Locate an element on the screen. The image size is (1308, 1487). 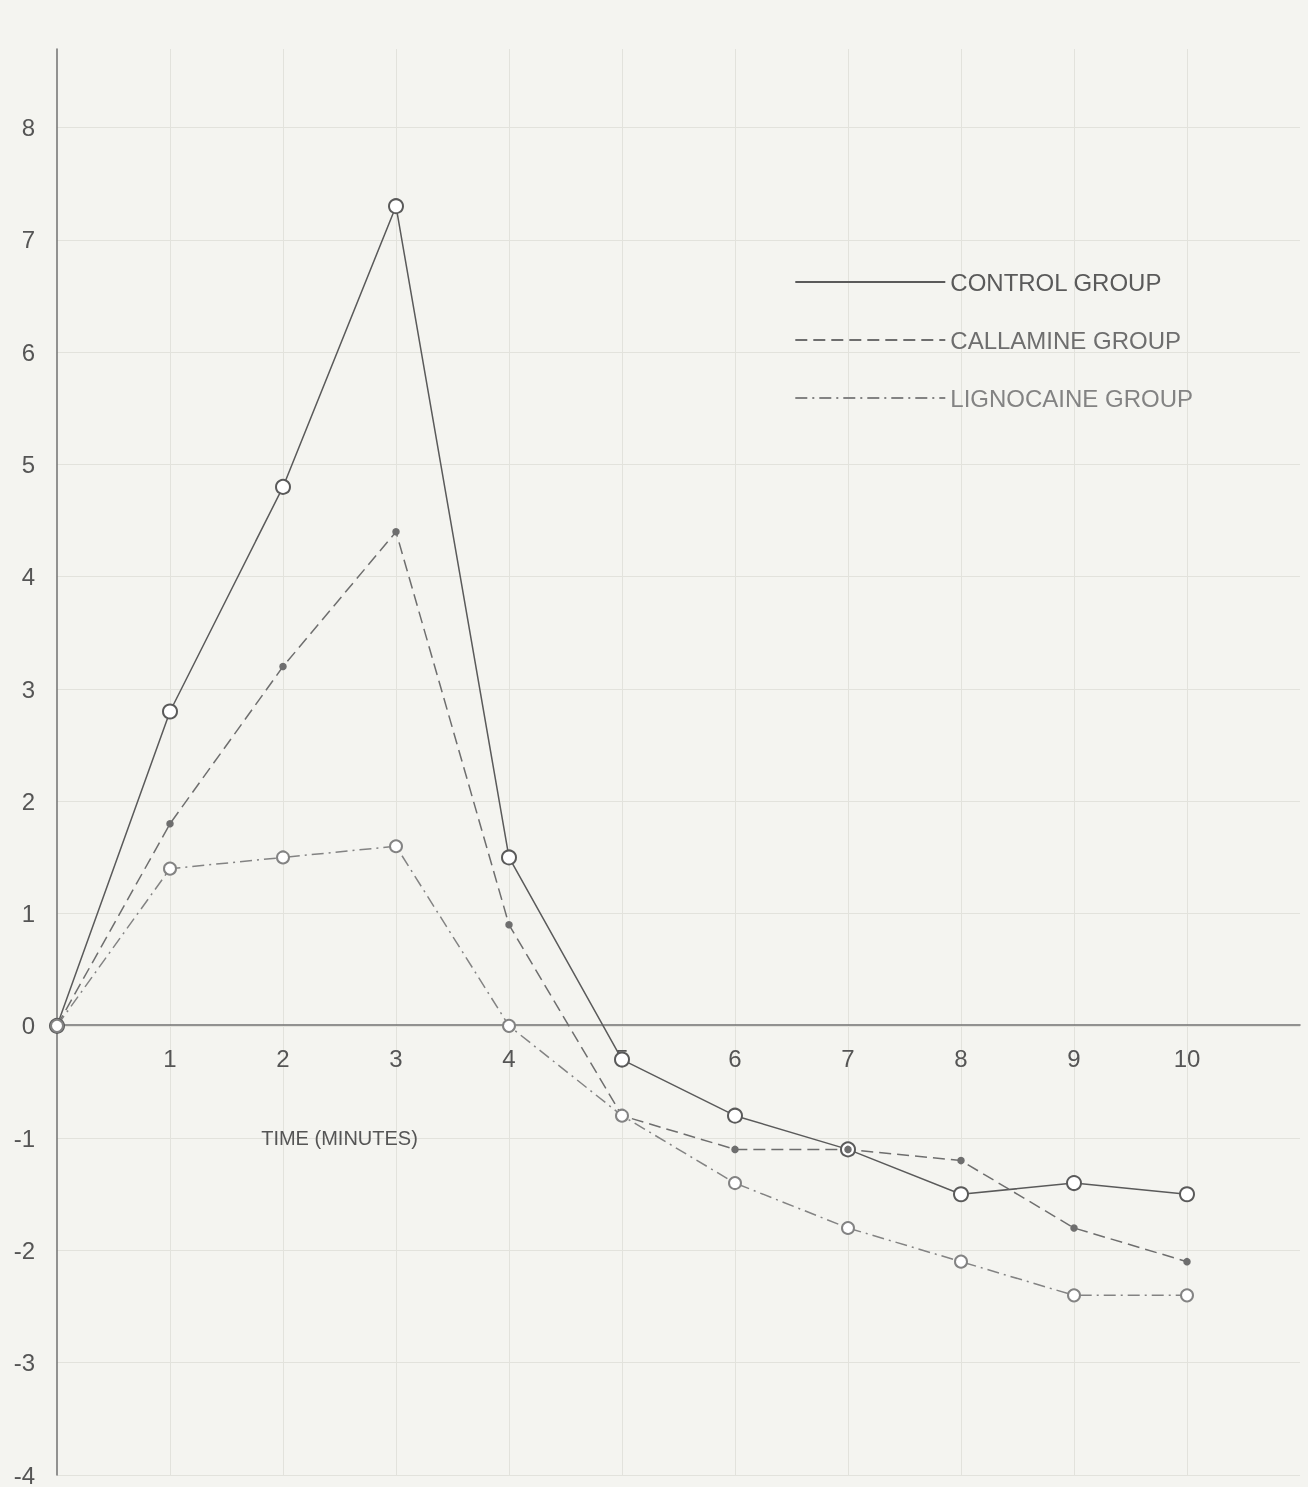
x-tick-label: 8 is located at coordinates (961, 1059).